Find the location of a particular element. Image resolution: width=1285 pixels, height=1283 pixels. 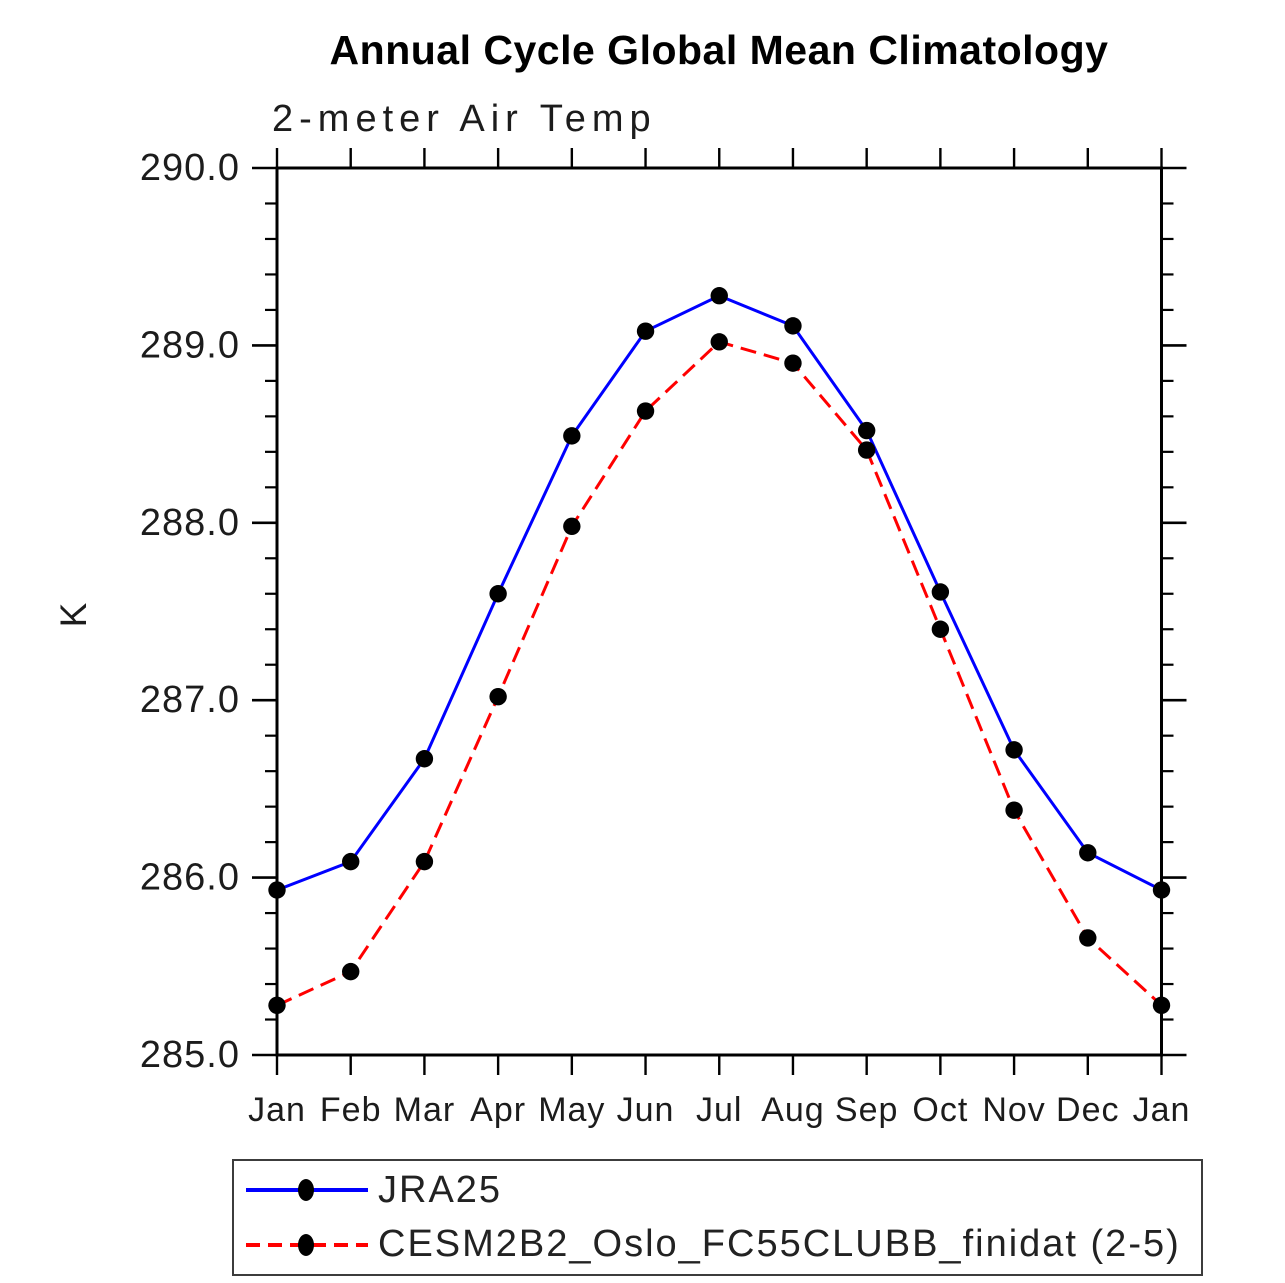

x-tick-label: Dec is located at coordinates (1087, 1110).